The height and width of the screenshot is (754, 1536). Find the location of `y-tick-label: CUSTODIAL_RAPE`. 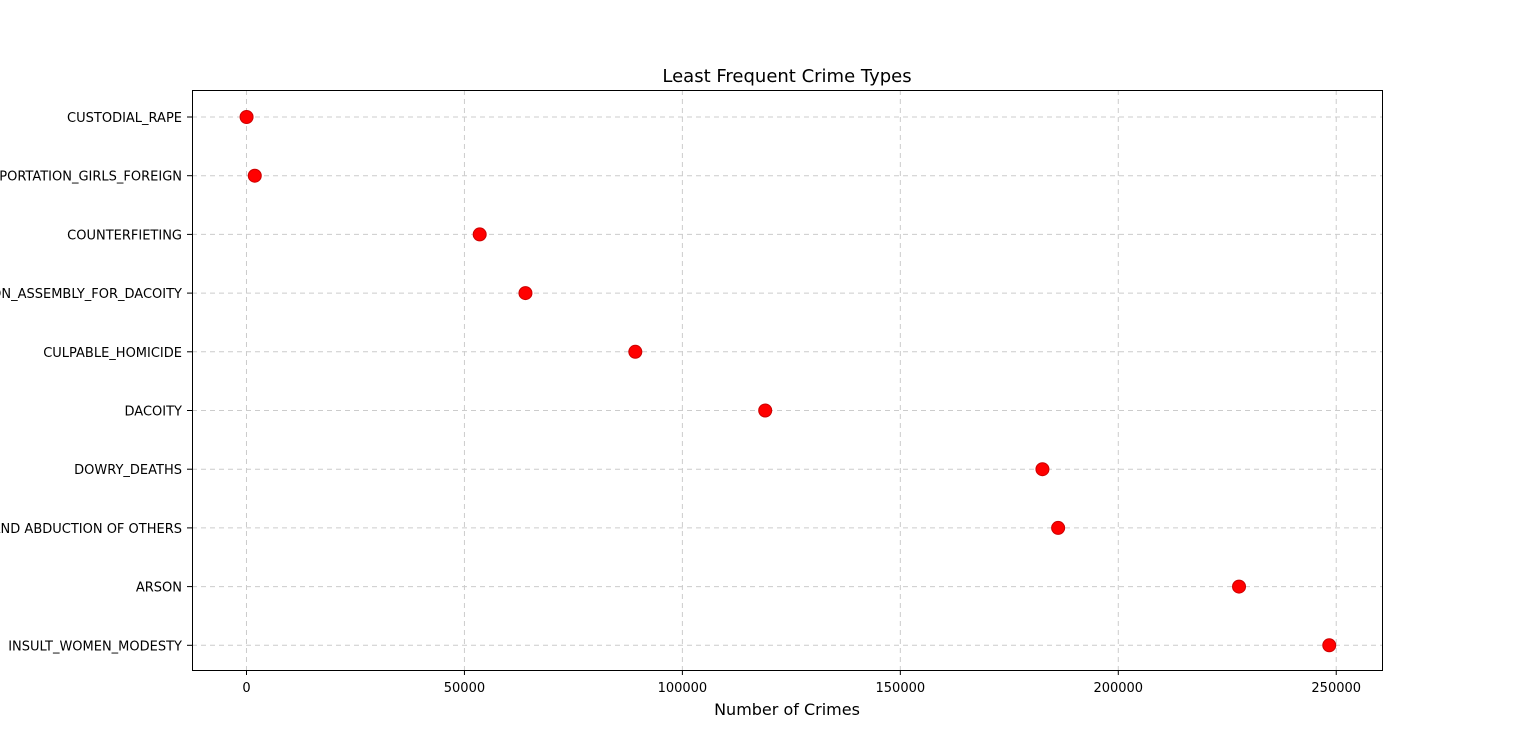

y-tick-label: CUSTODIAL_RAPE is located at coordinates (124, 118).